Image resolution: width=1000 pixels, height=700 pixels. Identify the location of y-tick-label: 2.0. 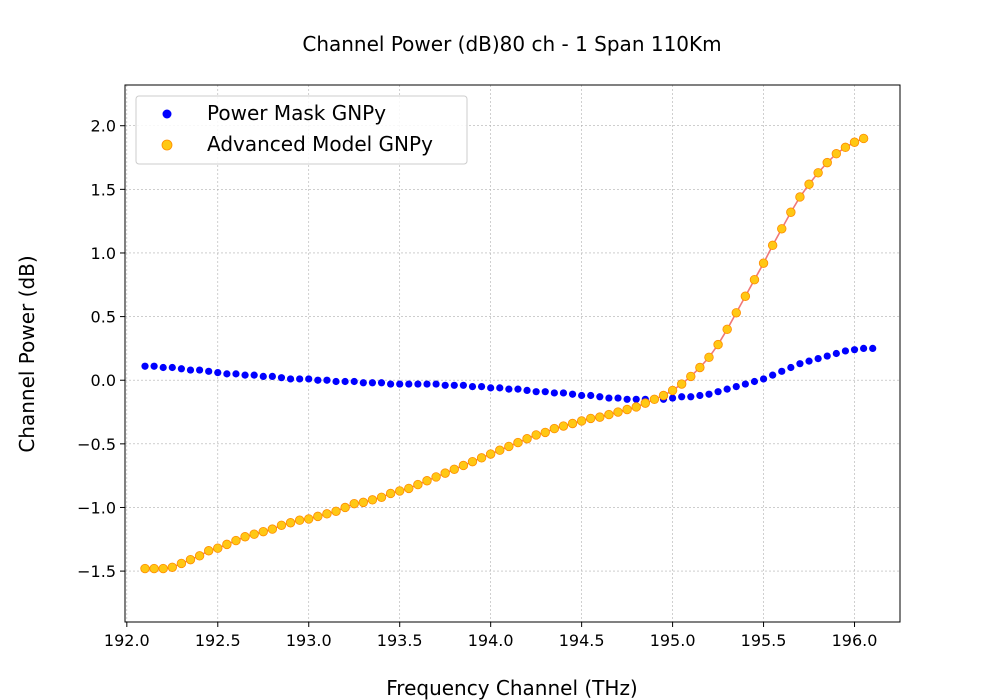
(103, 126).